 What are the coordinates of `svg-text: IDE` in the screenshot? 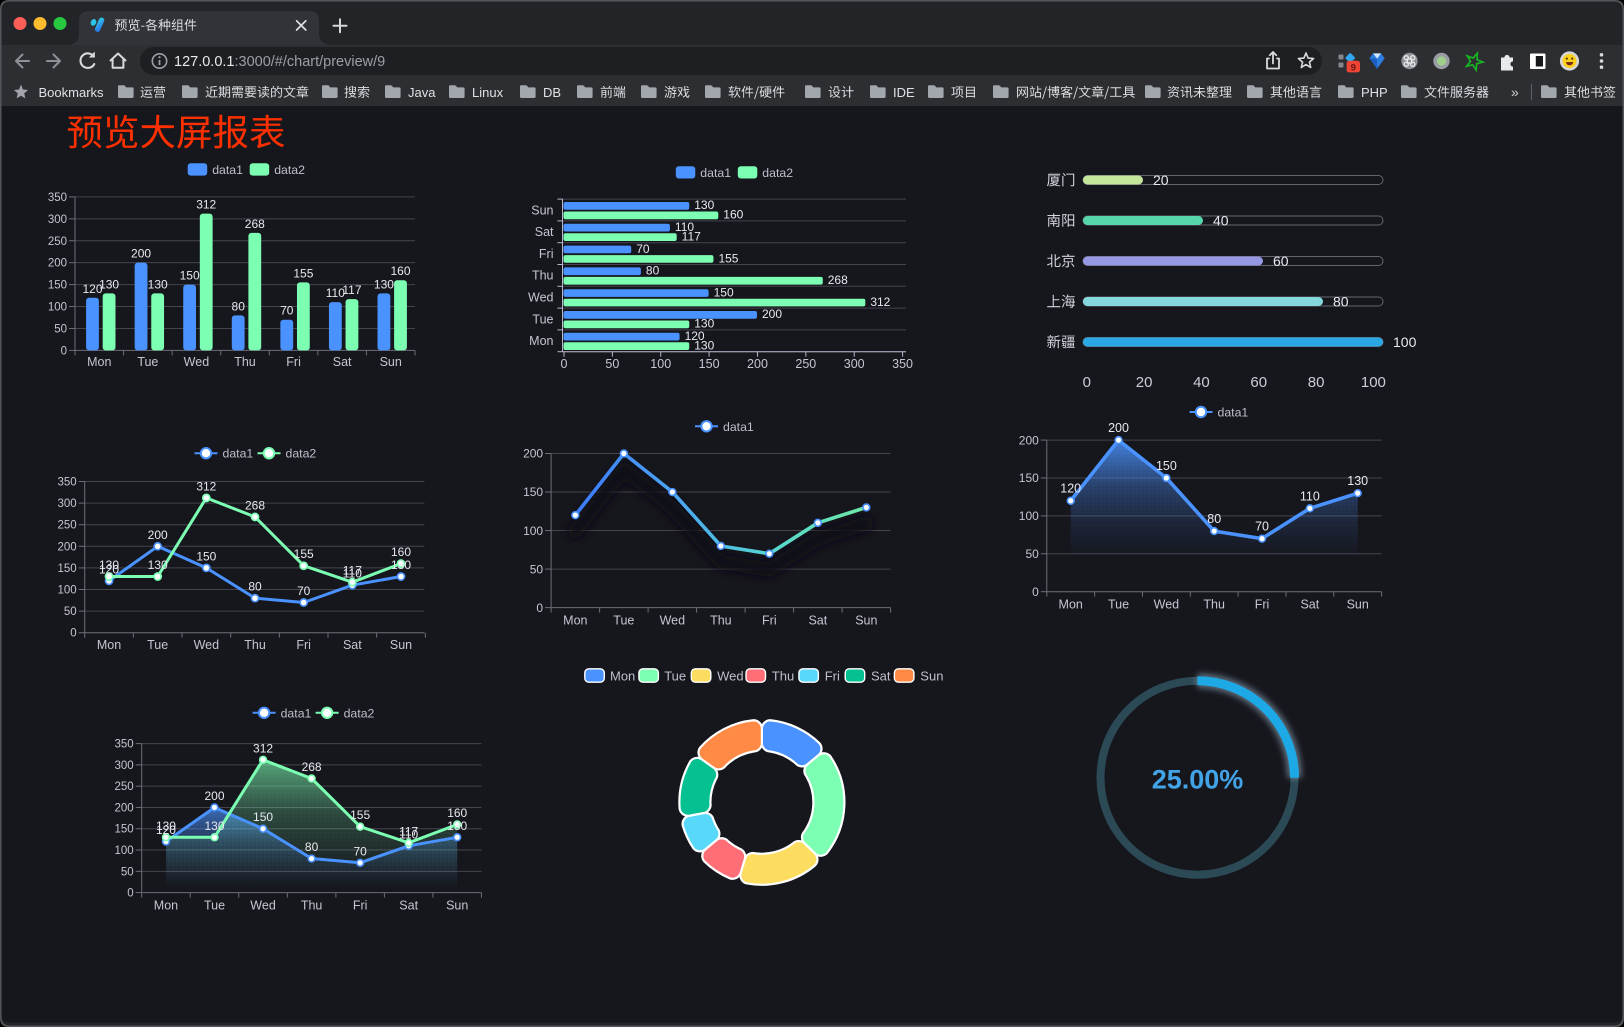 It's located at (904, 92).